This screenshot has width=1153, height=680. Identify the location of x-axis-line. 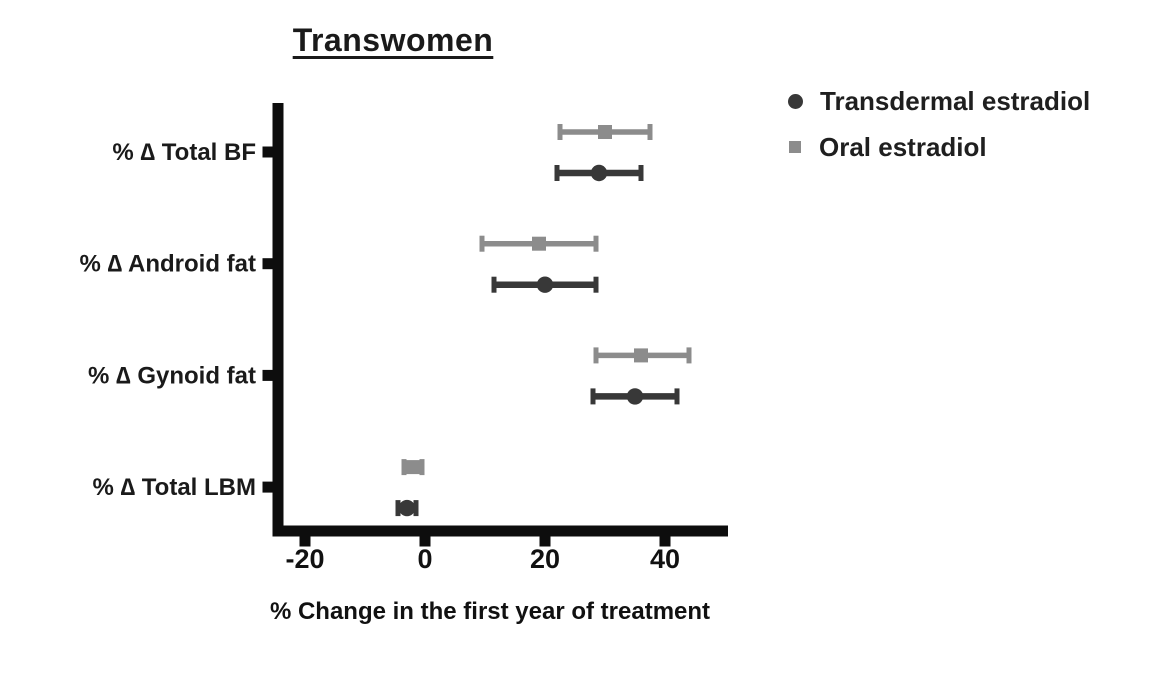
(500, 531).